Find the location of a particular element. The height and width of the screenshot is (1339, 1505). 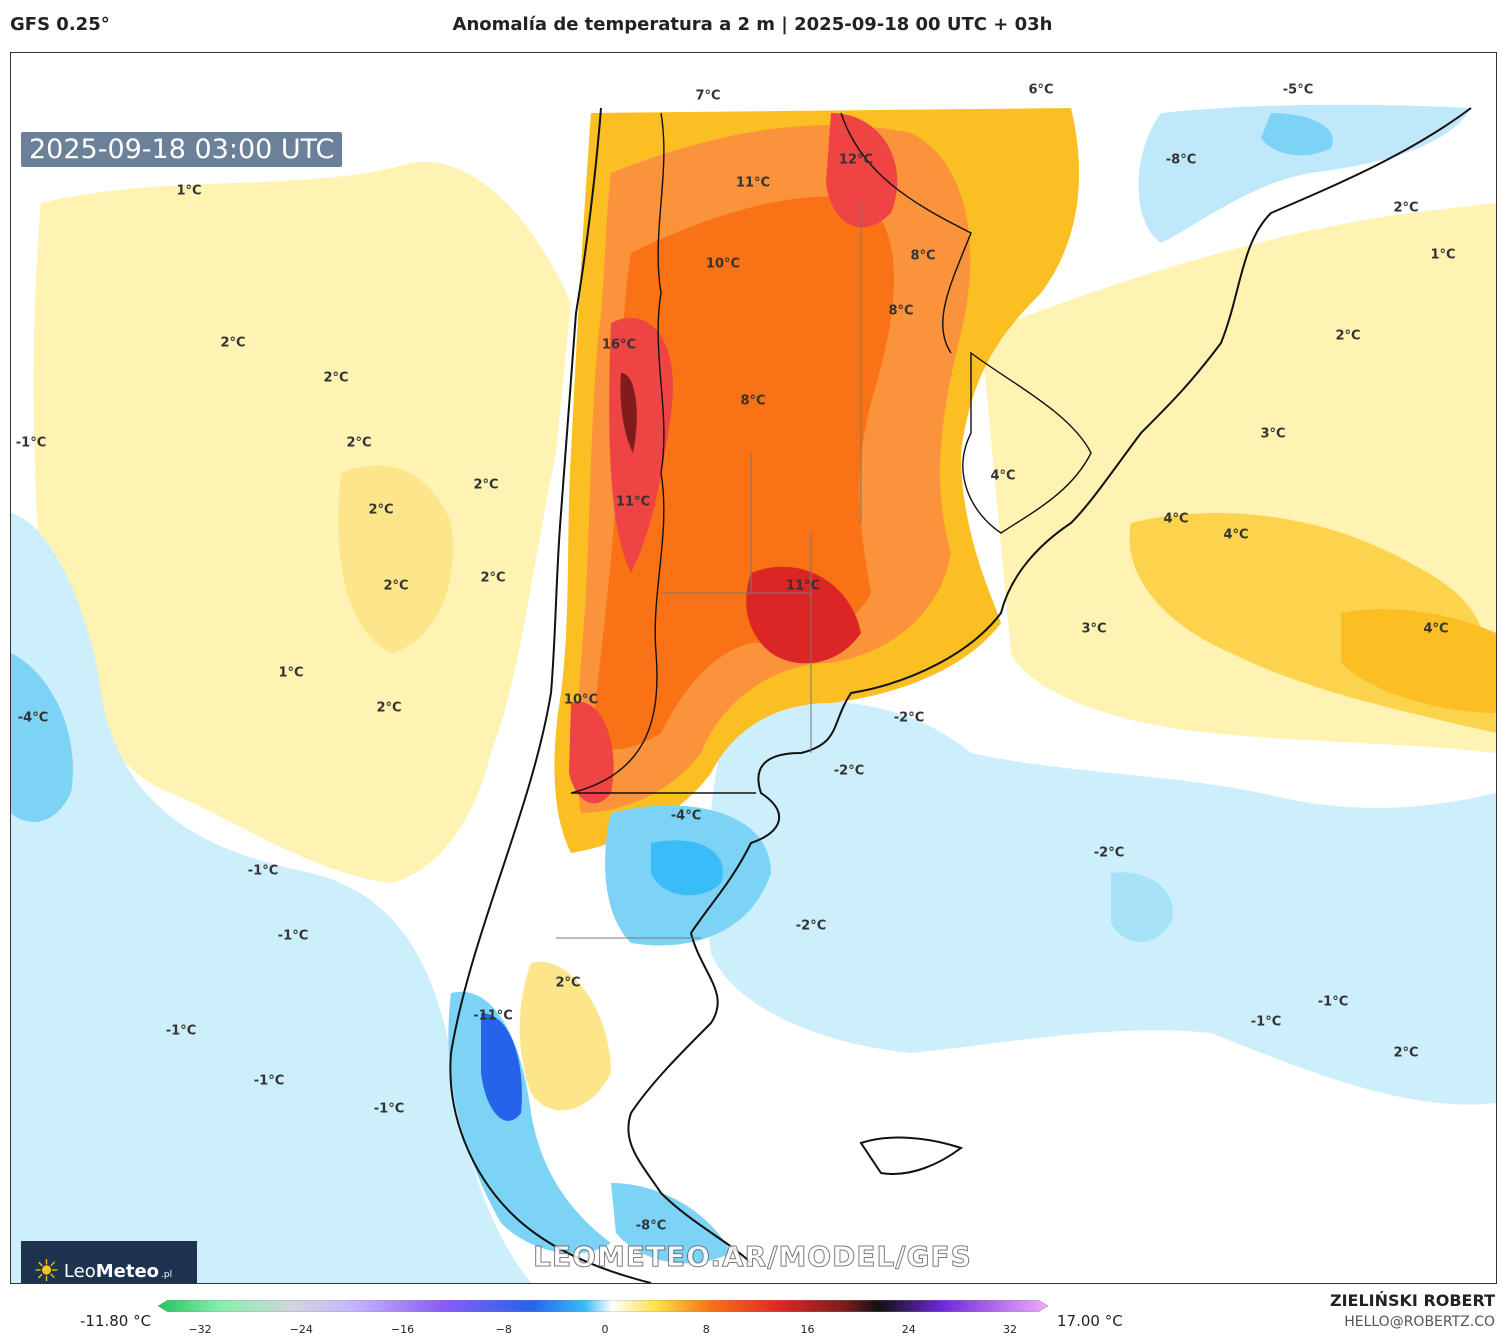

leometeo-logo: ☀ LeoMeteo .pl is located at coordinates (109, 1262).